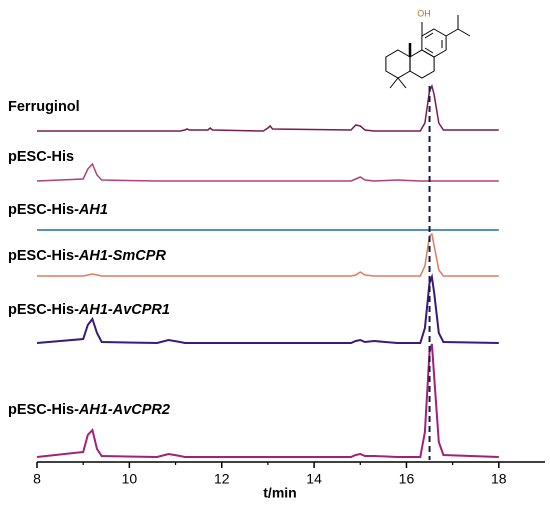  I want to click on trace-label-part: AH1, so click(93, 210).